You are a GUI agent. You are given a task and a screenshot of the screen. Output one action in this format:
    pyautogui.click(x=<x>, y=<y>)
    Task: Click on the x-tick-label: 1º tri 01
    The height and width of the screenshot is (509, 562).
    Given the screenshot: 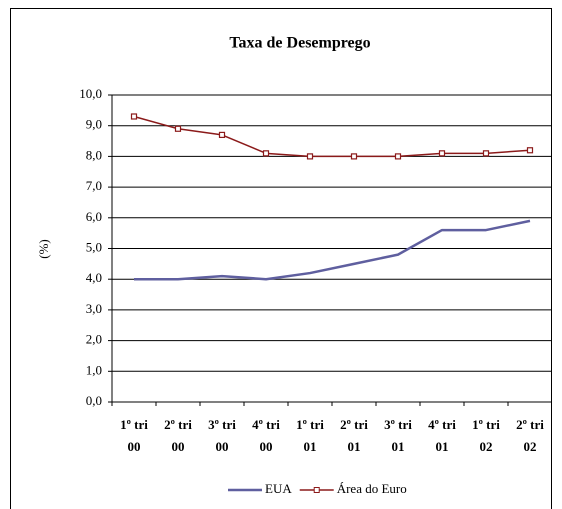 What is the action you would take?
    pyautogui.click(x=310, y=435)
    